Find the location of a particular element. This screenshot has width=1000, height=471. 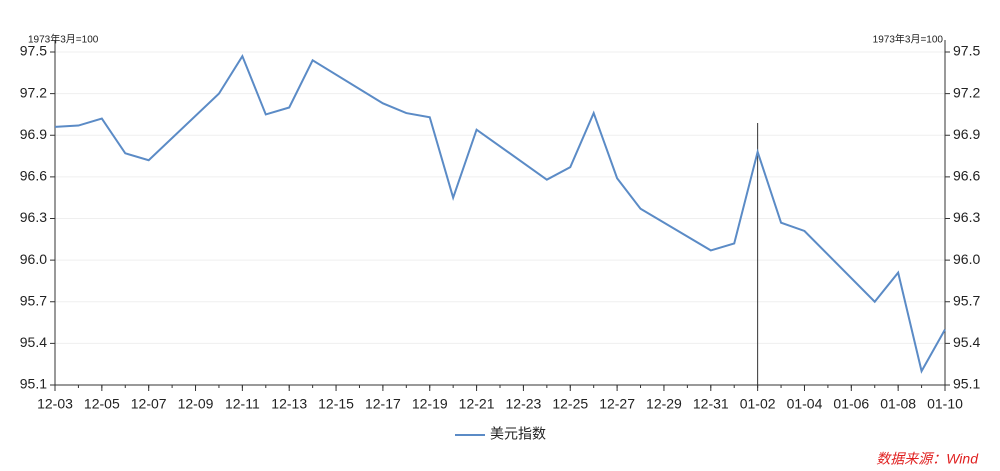

x-tick-label: 12-23 is located at coordinates (524, 404).